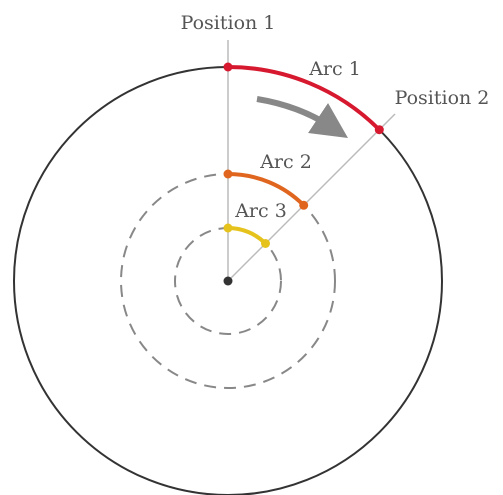 The image size is (503, 495). What do you see at coordinates (302, 117) in the screenshot?
I see `direction-arrow` at bounding box center [302, 117].